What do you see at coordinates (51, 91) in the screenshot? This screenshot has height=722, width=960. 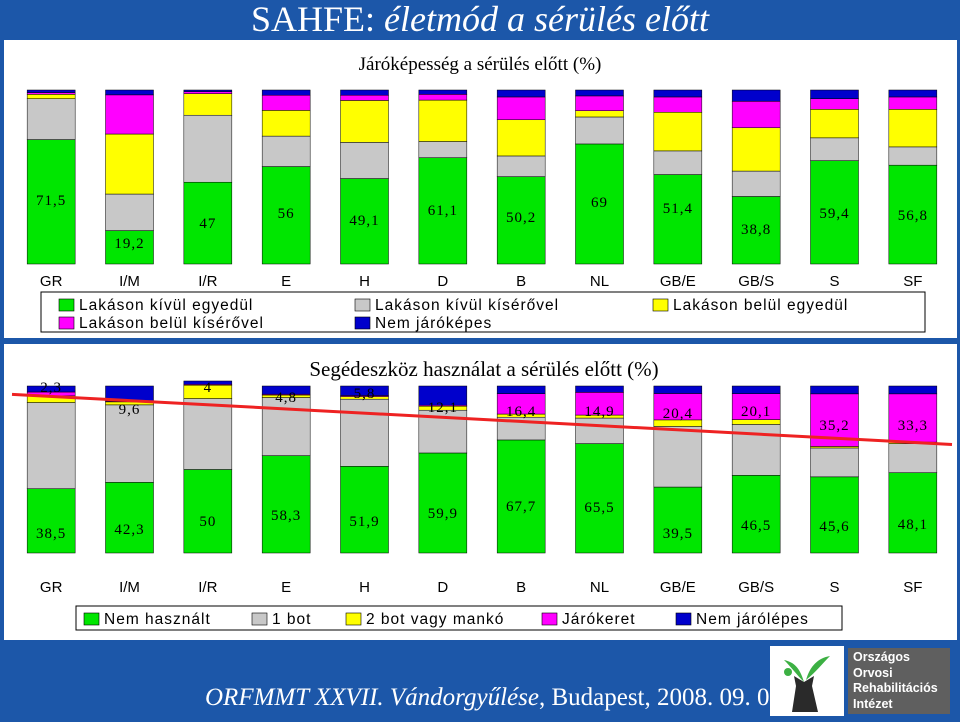 I see `bar-segment-5-gr` at bounding box center [51, 91].